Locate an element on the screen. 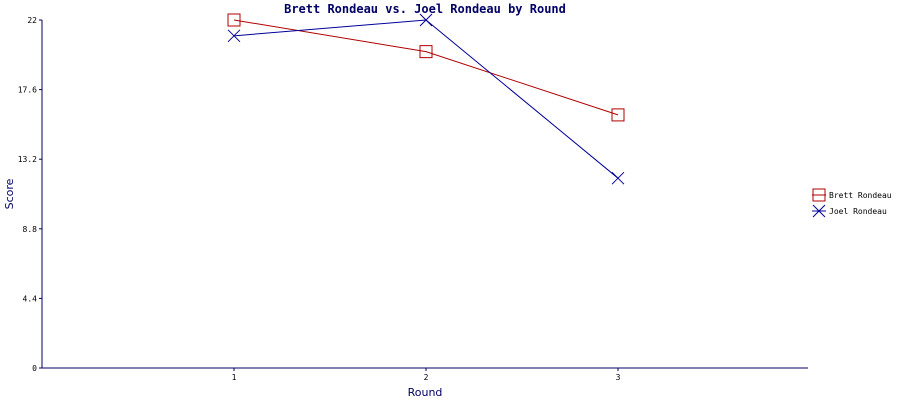  legend: Brett Rondeau Joel Rondeau is located at coordinates (852, 203).